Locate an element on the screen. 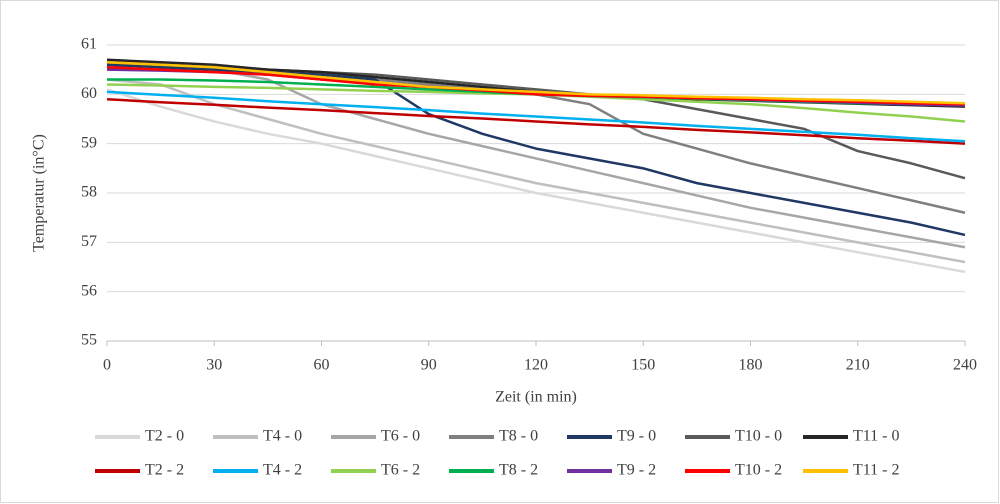 Image resolution: width=1000 pixels, height=504 pixels. y-tick-label: 57 is located at coordinates (89, 241).